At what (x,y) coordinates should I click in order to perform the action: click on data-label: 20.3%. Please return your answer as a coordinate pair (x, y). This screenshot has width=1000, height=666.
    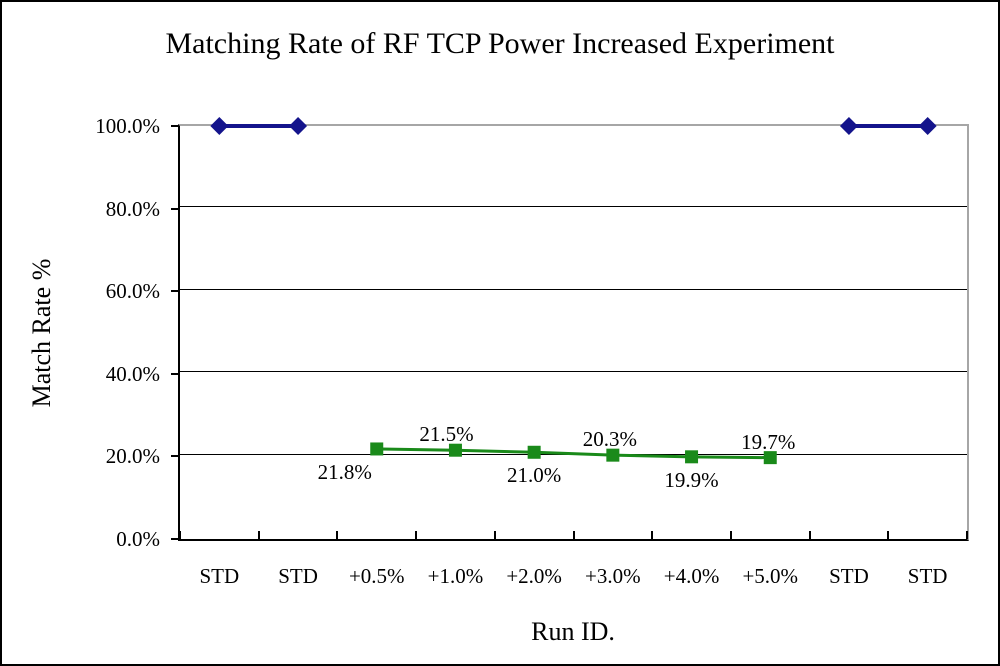
    Looking at the image, I should click on (609, 439).